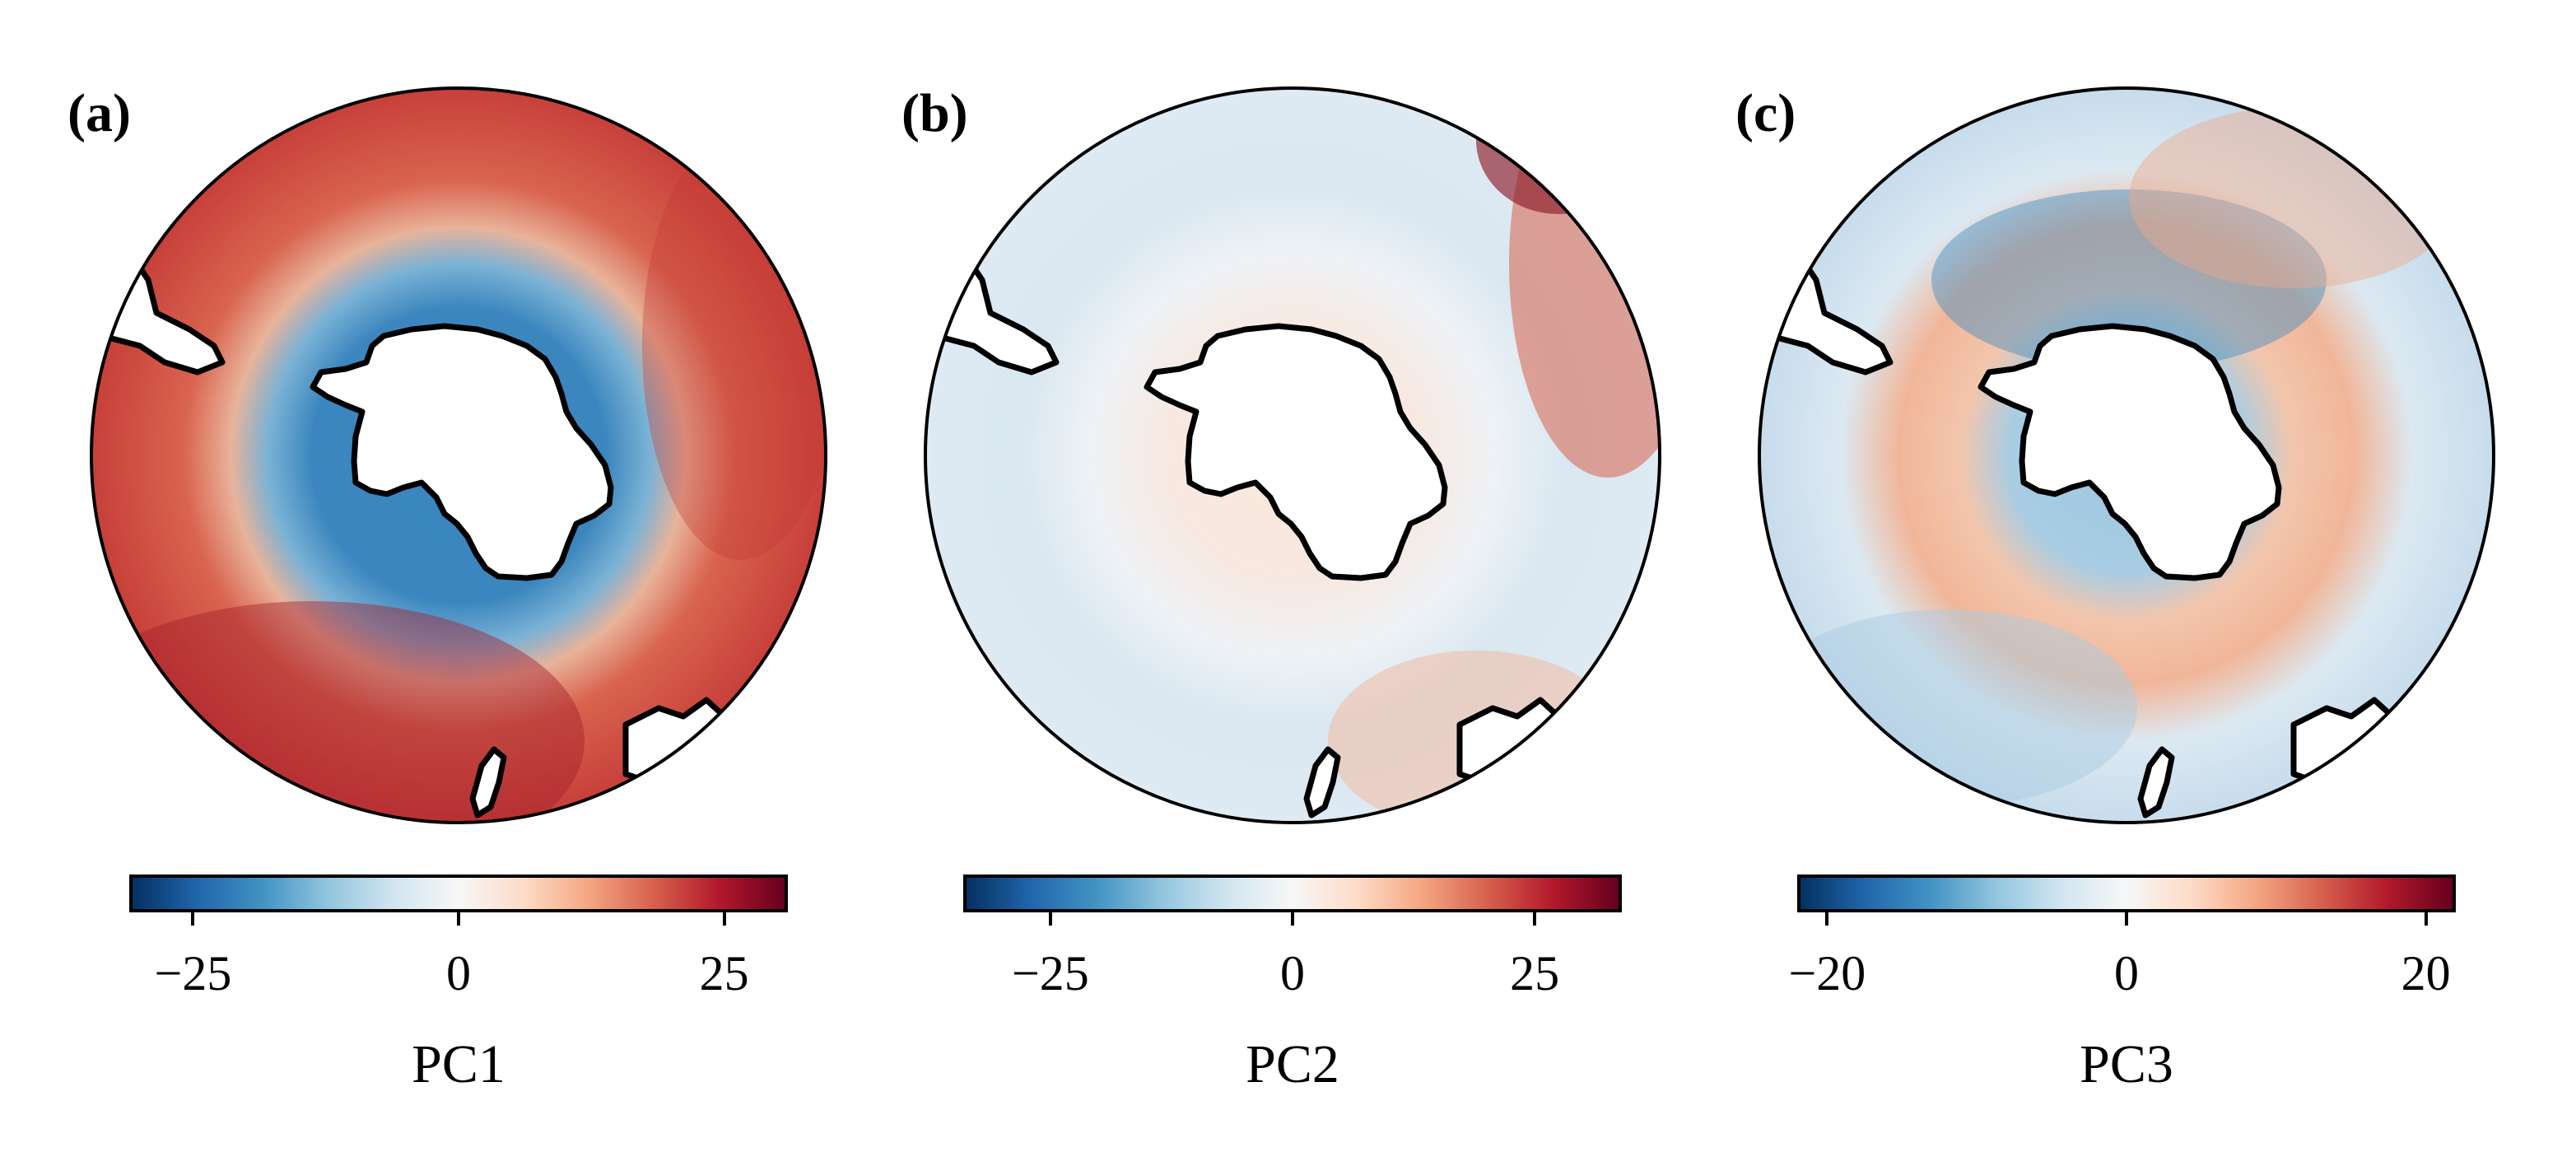 Image resolution: width=2576 pixels, height=1152 pixels. Describe the element at coordinates (1292, 1064) in the screenshot. I see `colorbar-title-pc2: PC2` at that location.